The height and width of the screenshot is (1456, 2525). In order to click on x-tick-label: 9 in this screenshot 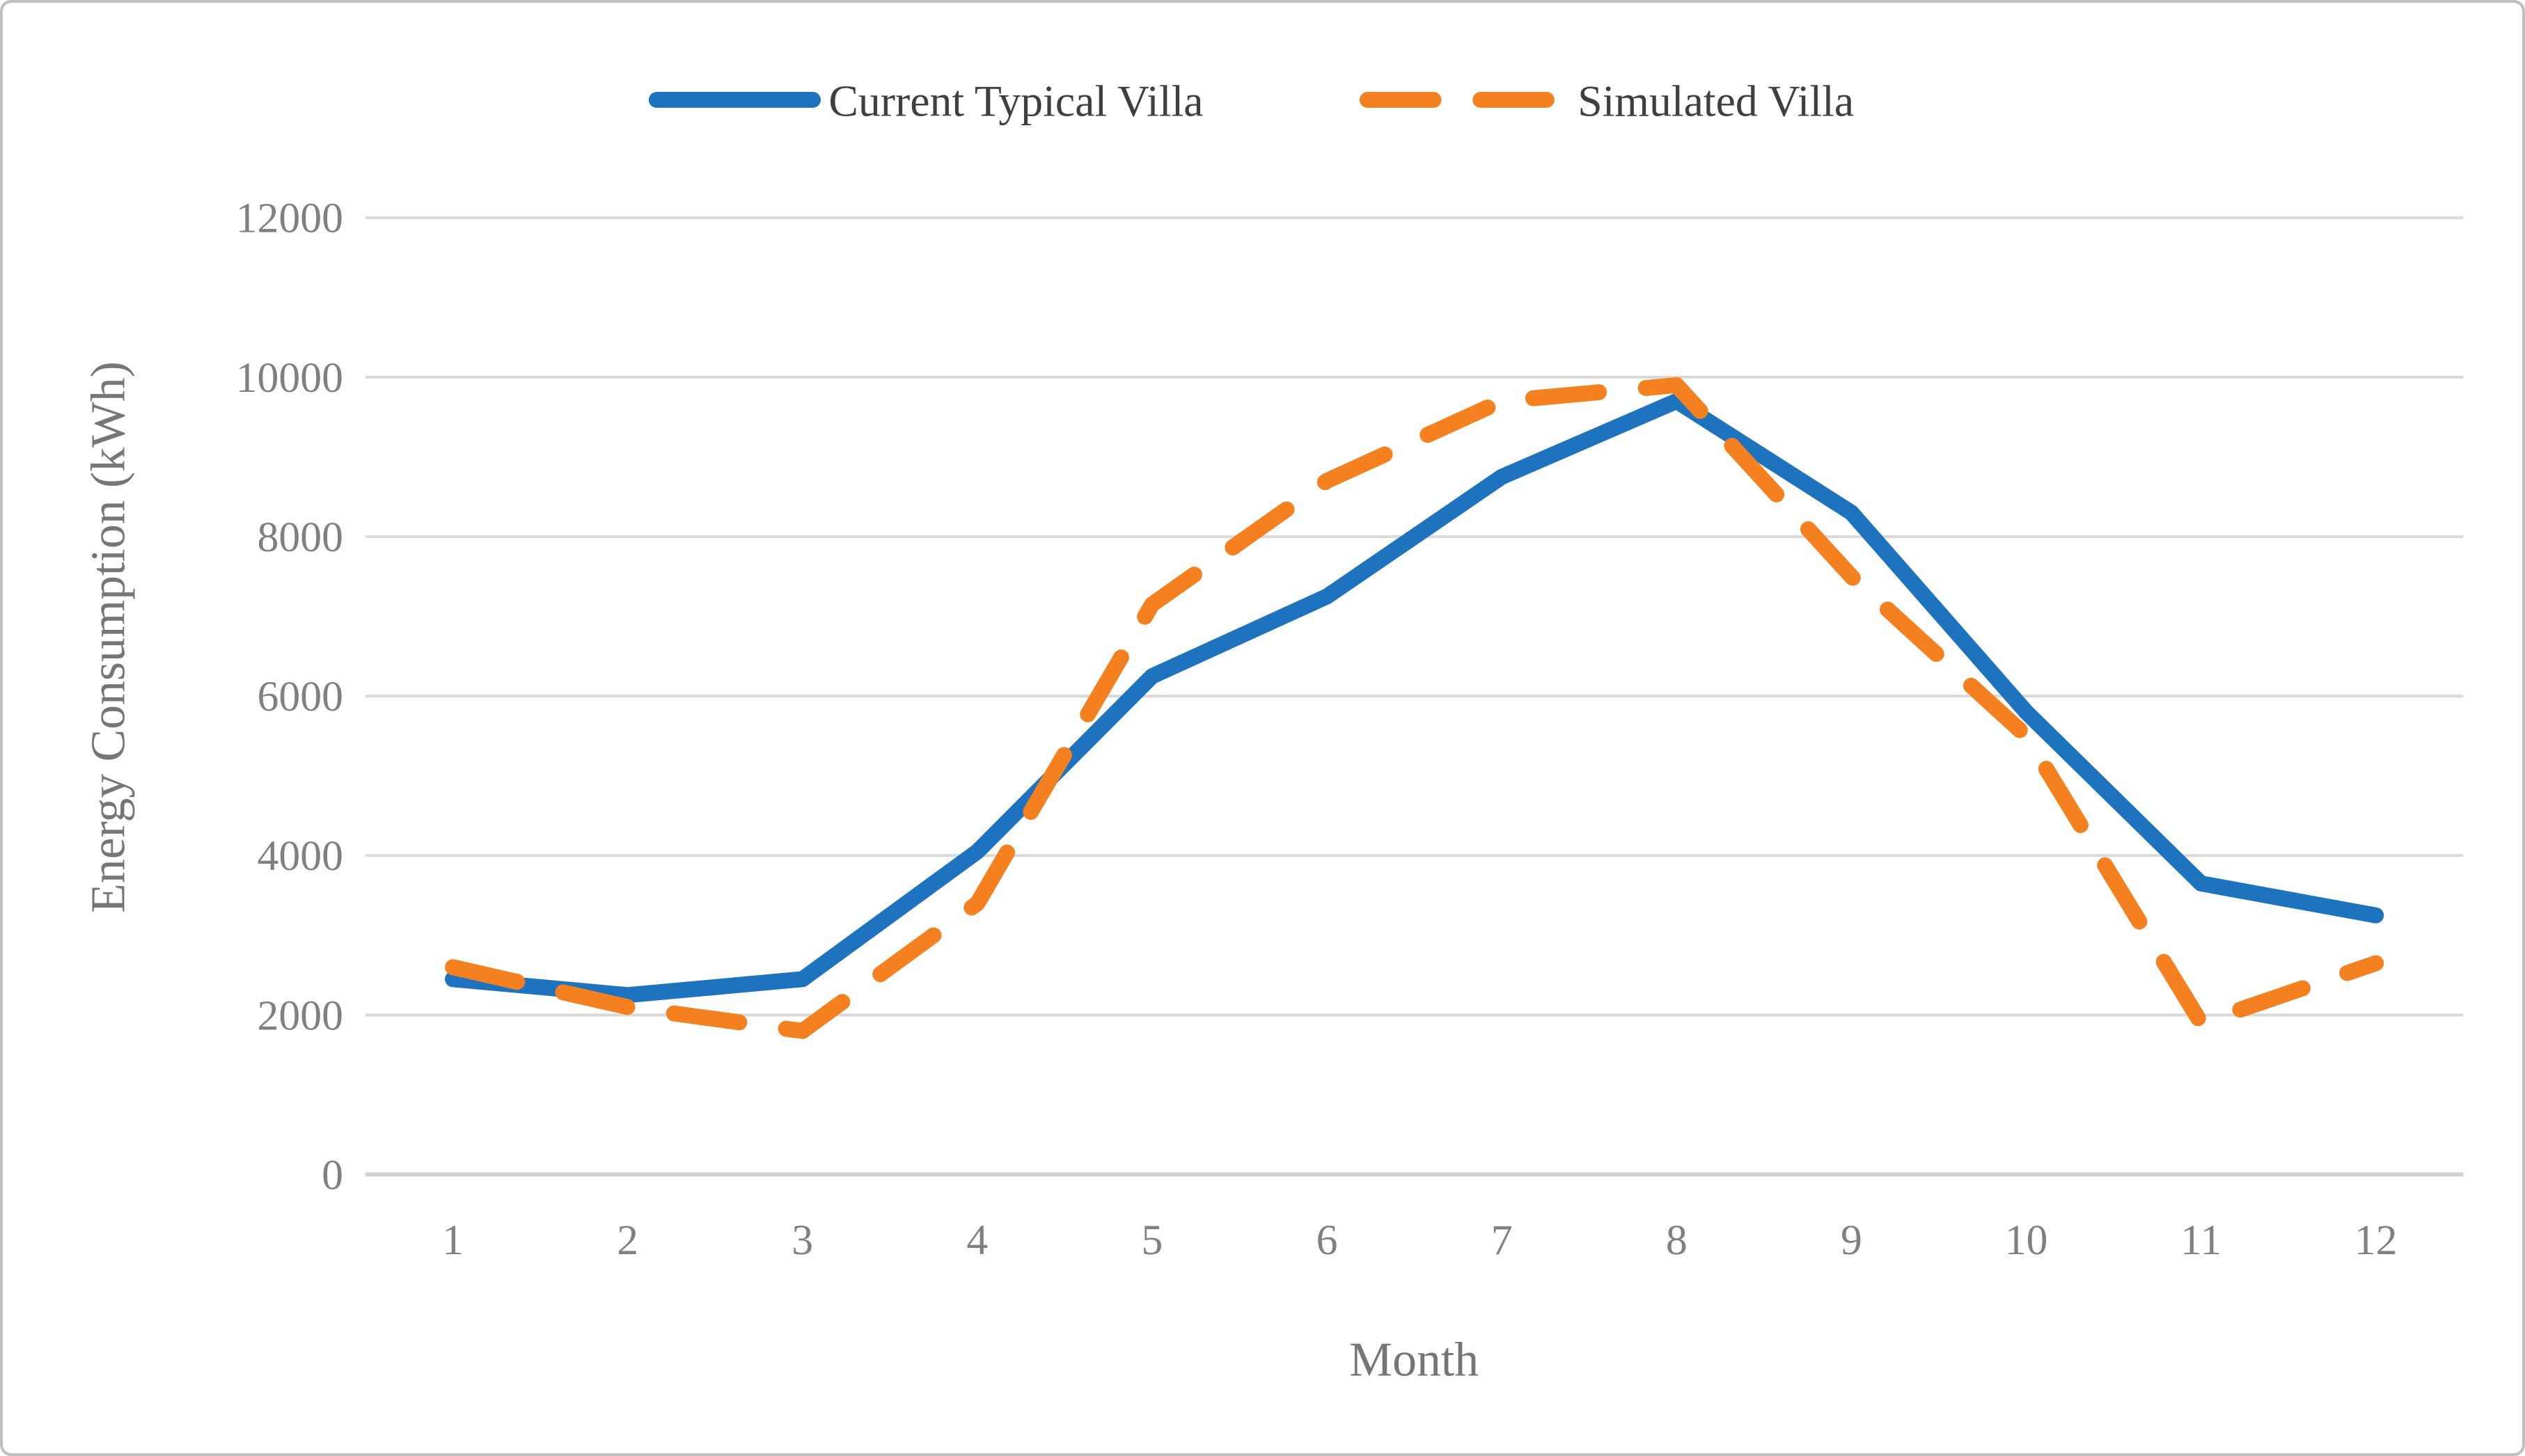, I will do `click(1851, 1240)`.